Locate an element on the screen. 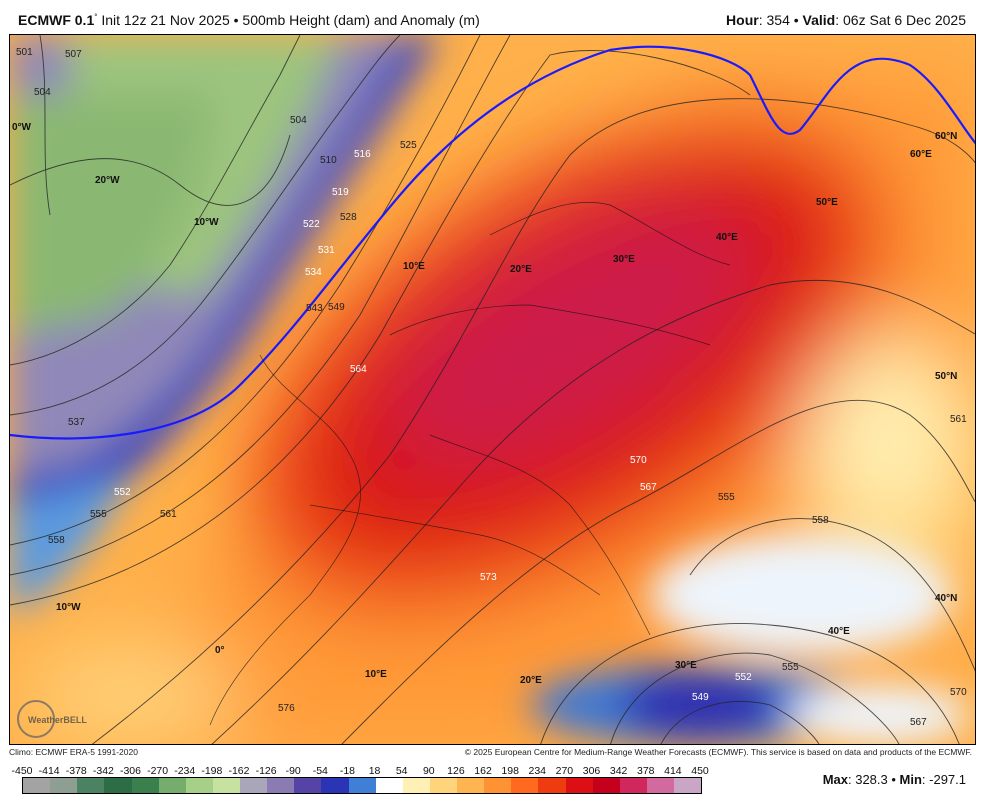 Image resolution: width=984 pixels, height=808 pixels. hour-value: : 354 • is located at coordinates (780, 20).